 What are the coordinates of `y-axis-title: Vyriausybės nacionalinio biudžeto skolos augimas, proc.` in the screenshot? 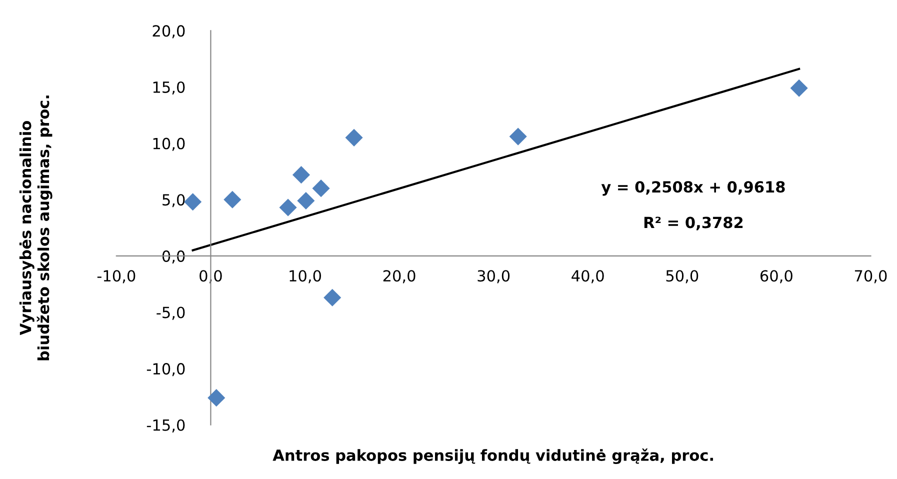 It's located at (35, 228).